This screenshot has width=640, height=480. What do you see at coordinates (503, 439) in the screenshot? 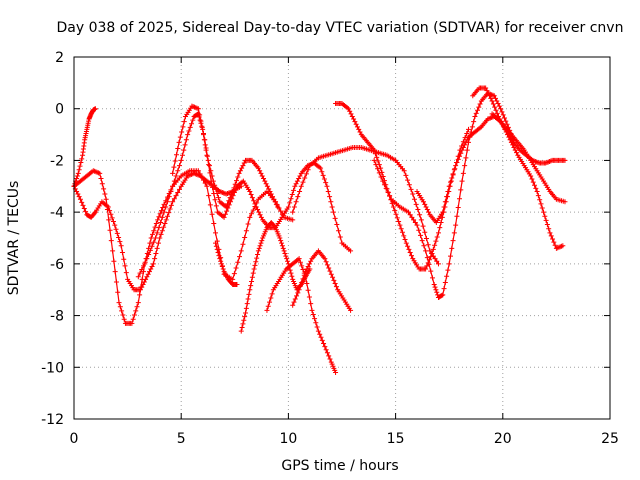
I see `x-tick-label: 20` at bounding box center [503, 439].